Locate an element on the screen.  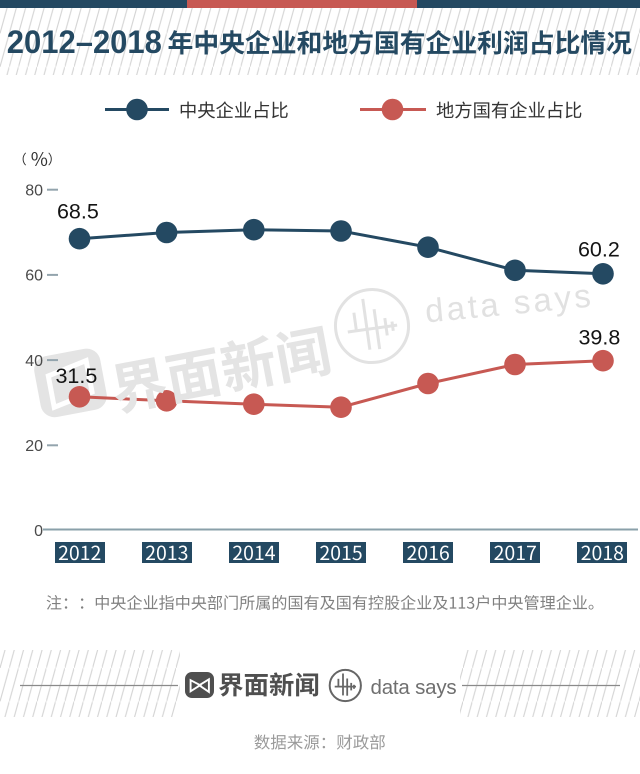
svg-text: 40 is located at coordinates (34, 361).